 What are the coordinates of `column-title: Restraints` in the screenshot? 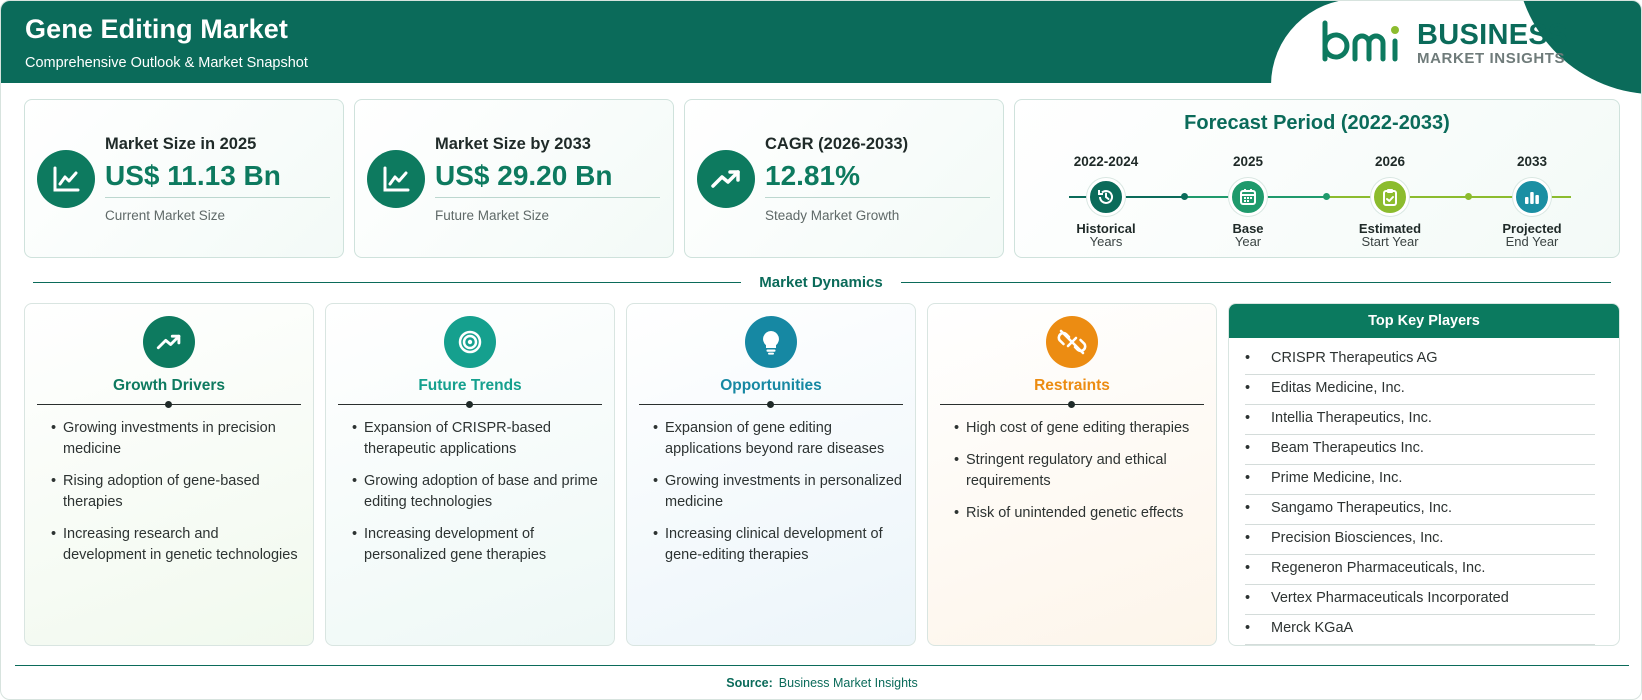 It's located at (1072, 385).